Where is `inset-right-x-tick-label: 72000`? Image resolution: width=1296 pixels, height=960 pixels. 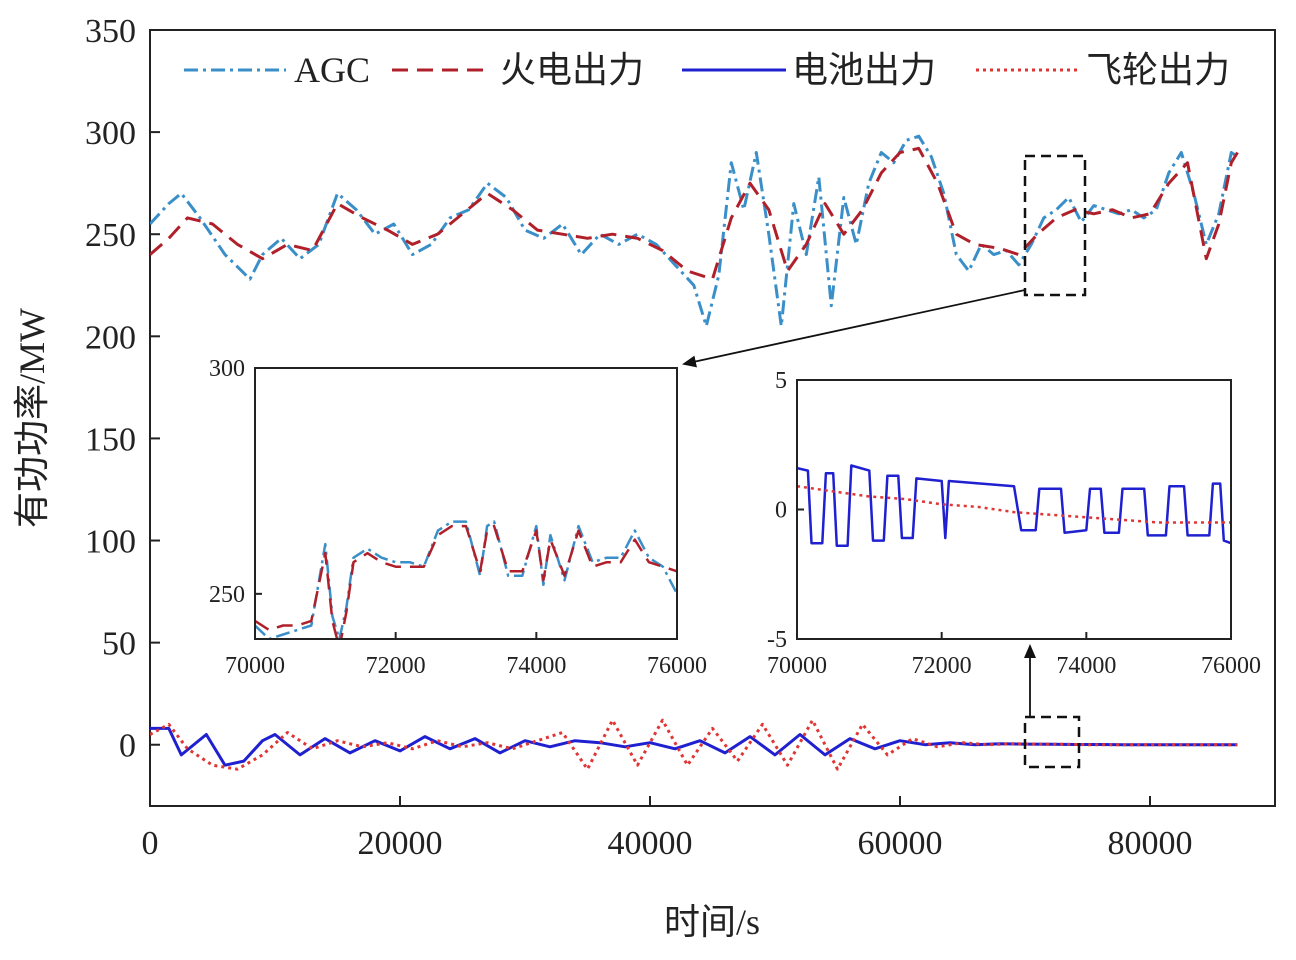 inset-right-x-tick-label: 72000 is located at coordinates (942, 666).